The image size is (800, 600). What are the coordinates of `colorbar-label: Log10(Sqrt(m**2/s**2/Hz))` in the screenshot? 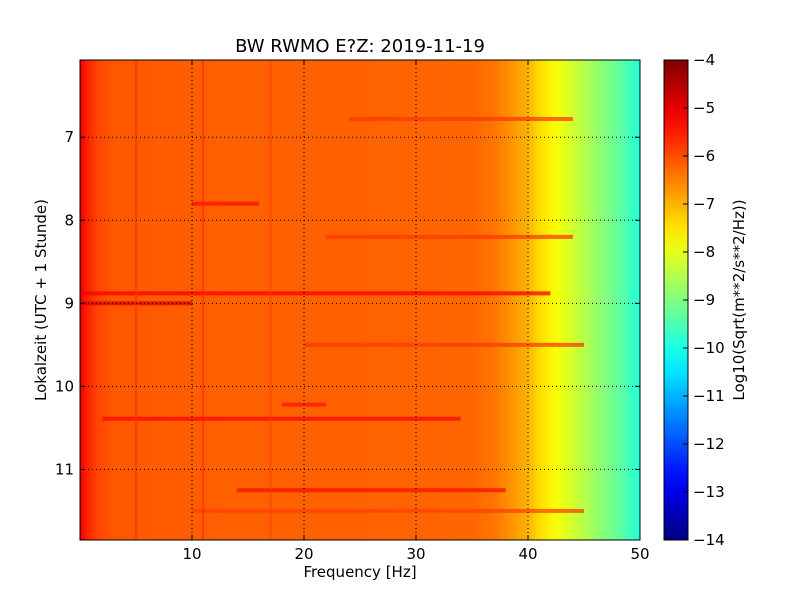 It's located at (739, 299).